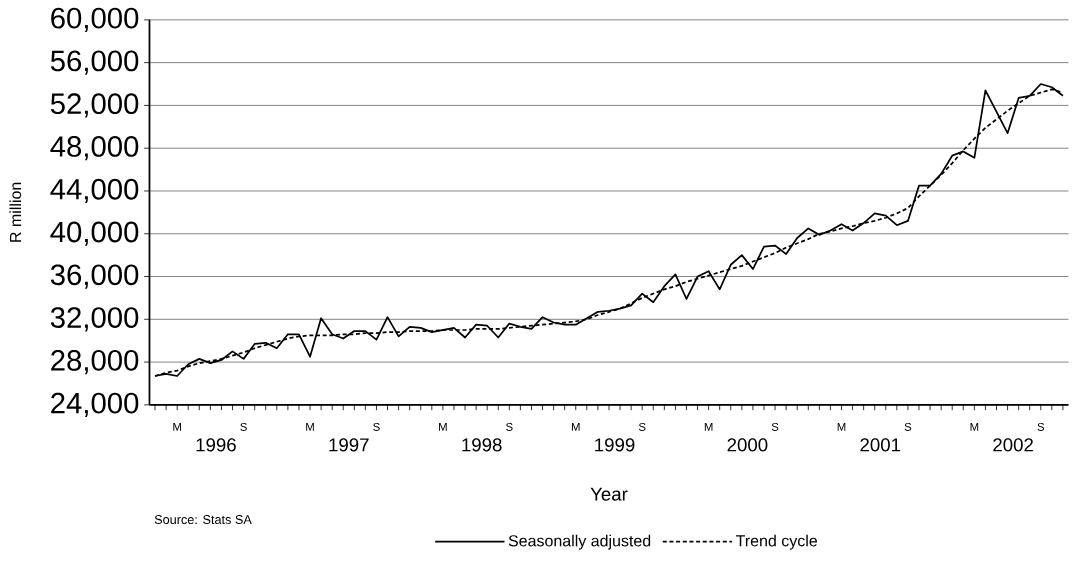  I want to click on y-tick-label: 44,000, so click(94, 191).